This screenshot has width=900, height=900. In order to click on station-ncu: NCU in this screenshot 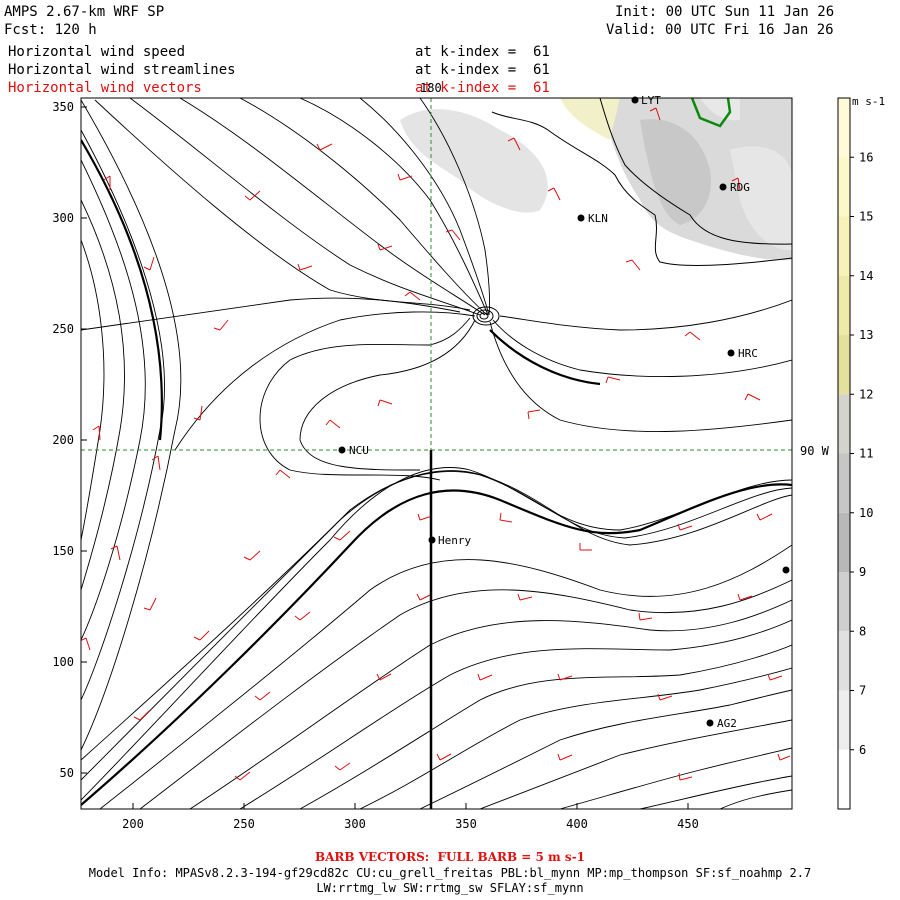, I will do `click(353, 450)`.